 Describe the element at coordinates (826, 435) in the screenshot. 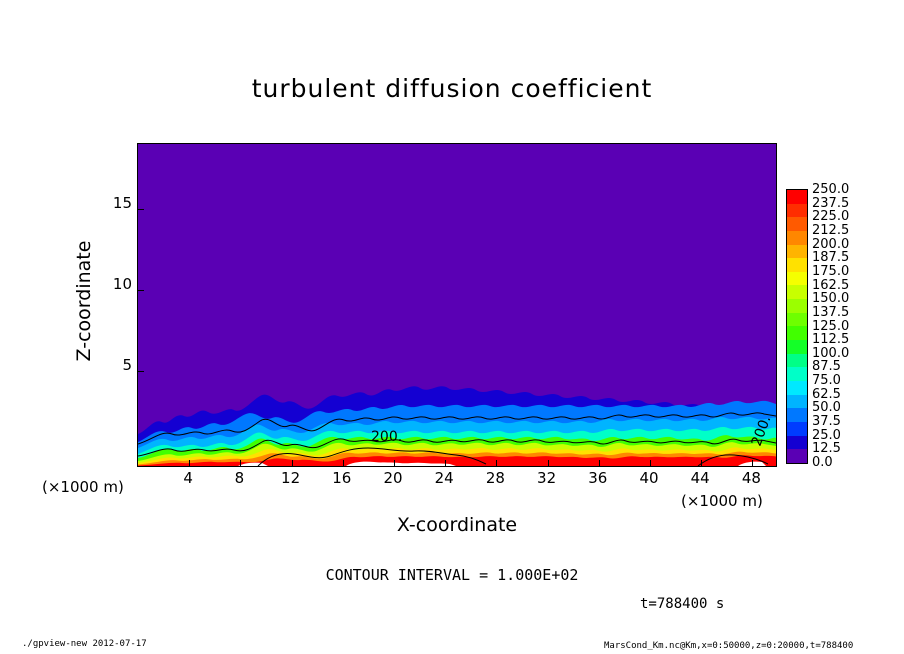

I see `colorbar-tick-label: 25.0` at that location.